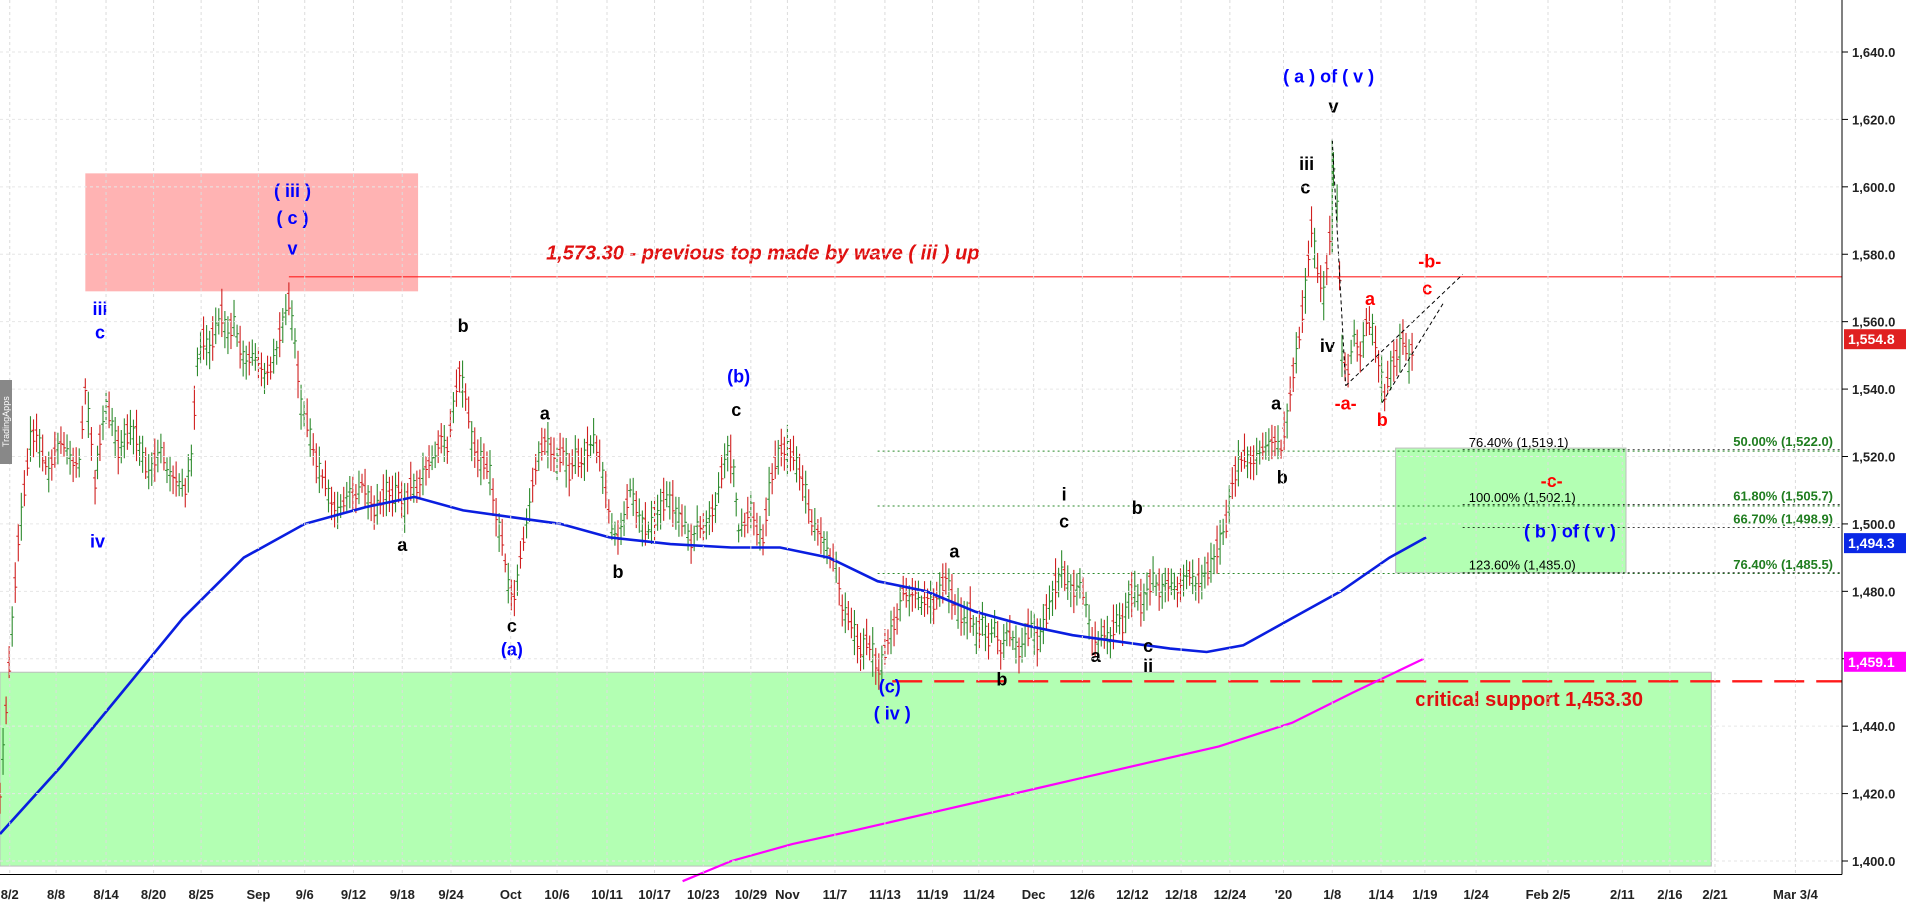  I want to click on x-tick-label: 12/18, so click(1181, 894).